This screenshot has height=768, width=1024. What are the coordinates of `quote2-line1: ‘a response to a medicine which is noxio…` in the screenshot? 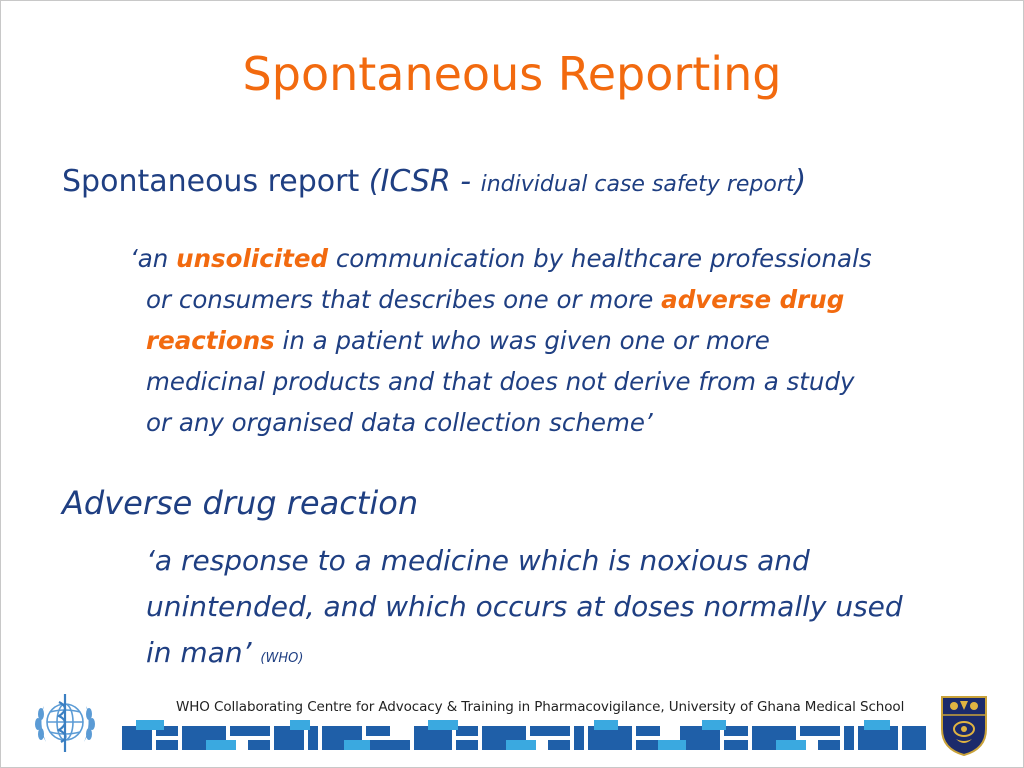 It's located at (478, 560).